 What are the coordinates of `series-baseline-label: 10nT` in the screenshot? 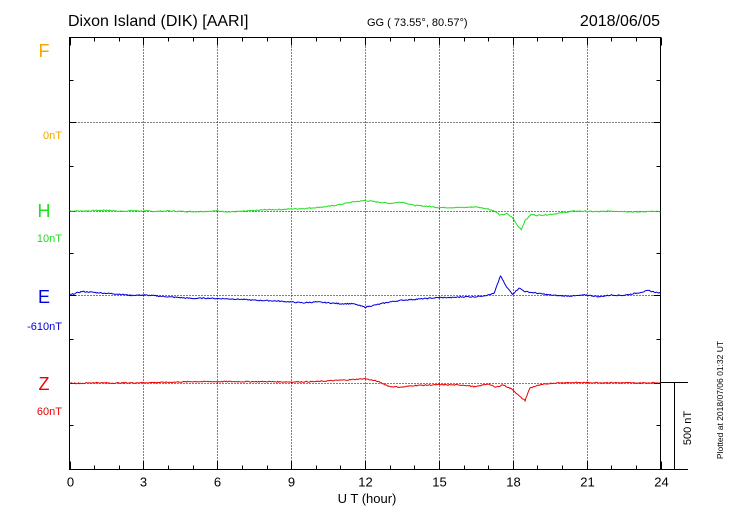 It's located at (49, 239).